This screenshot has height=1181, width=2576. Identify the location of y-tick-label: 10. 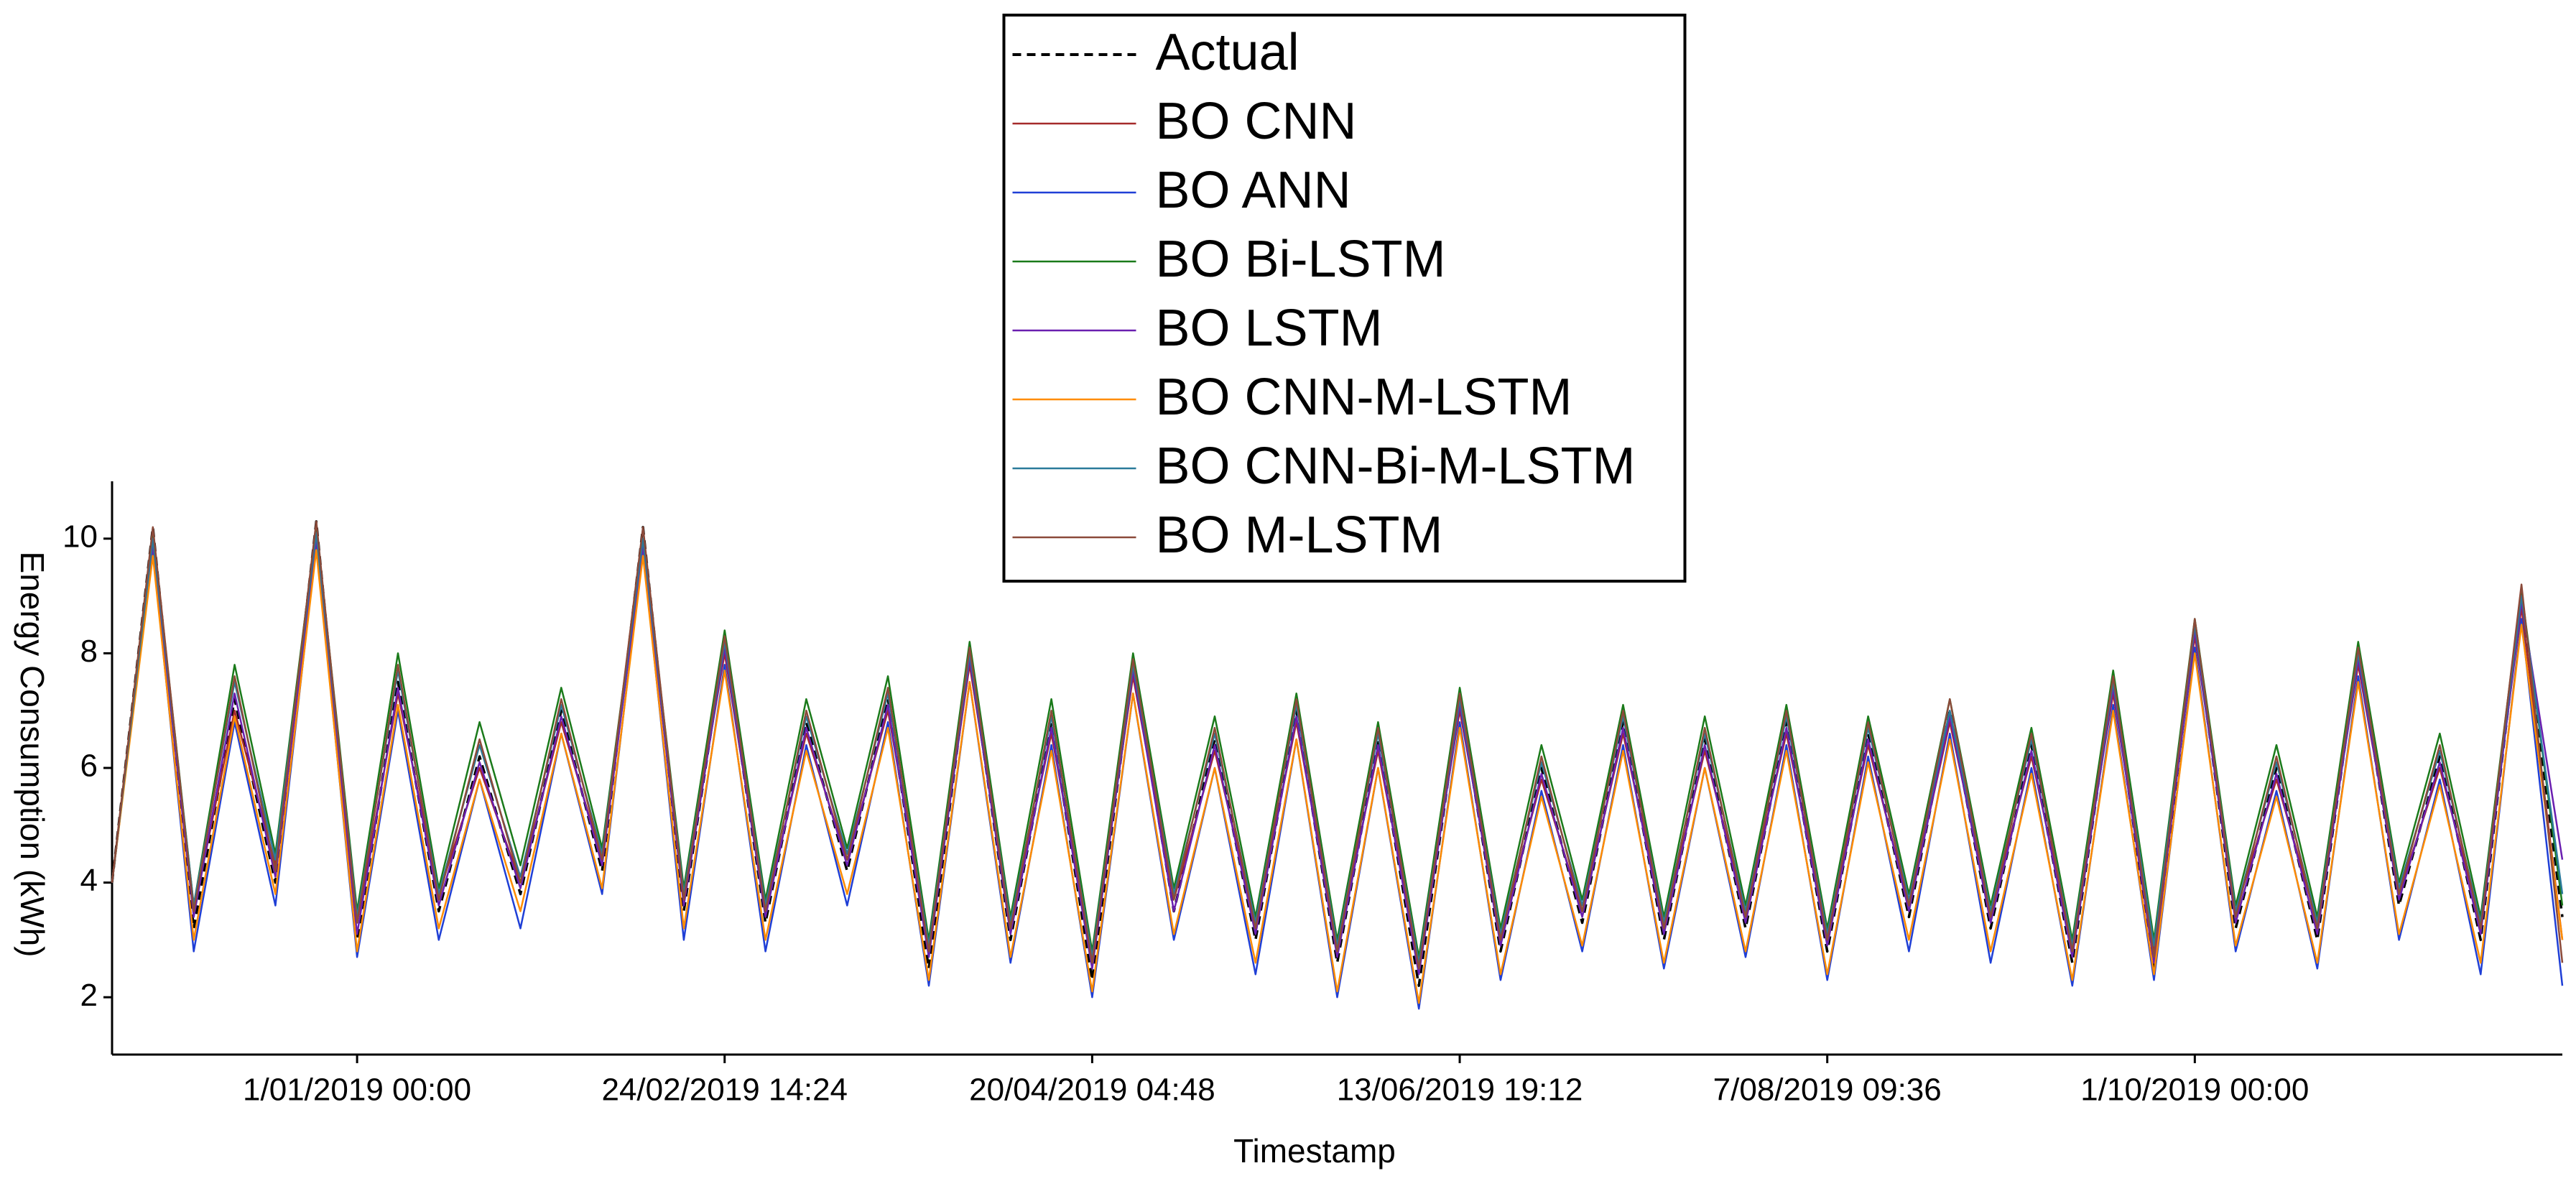
(80, 537).